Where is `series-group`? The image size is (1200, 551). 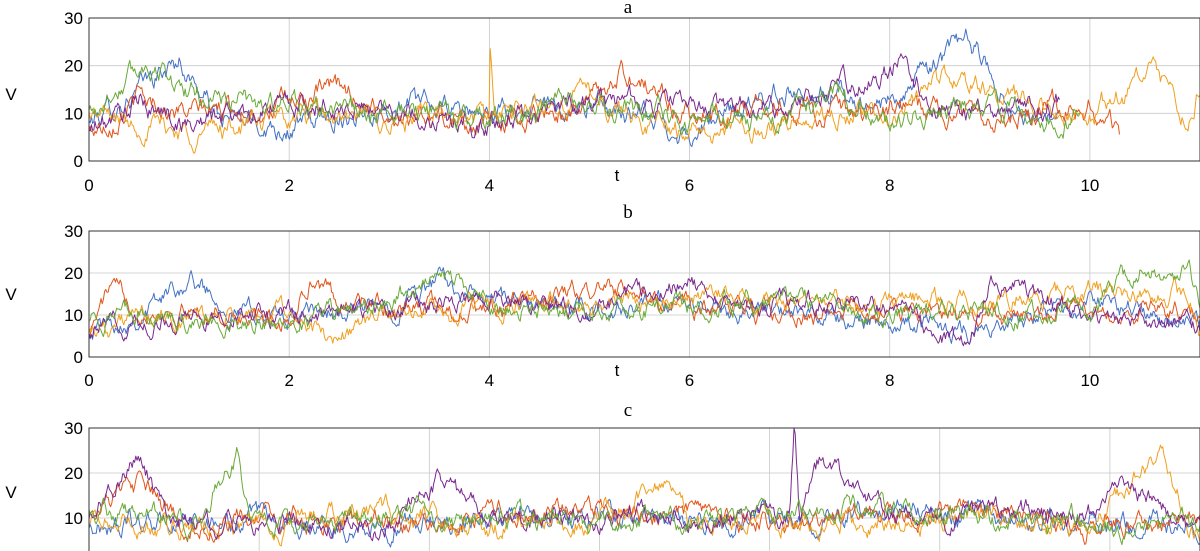 series-group is located at coordinates (644, 303).